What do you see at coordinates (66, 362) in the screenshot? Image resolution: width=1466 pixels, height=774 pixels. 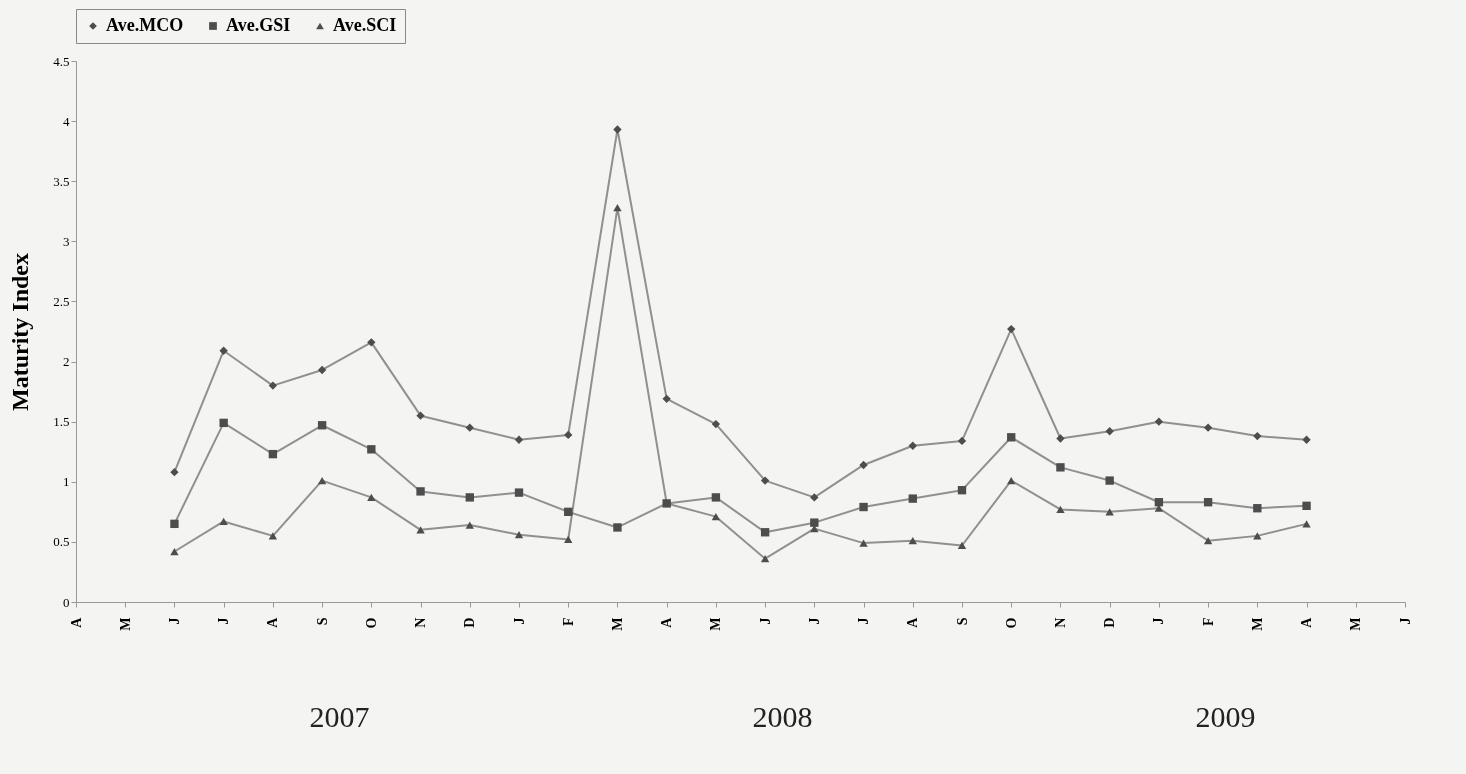 I see `y-tick-label: 2` at bounding box center [66, 362].